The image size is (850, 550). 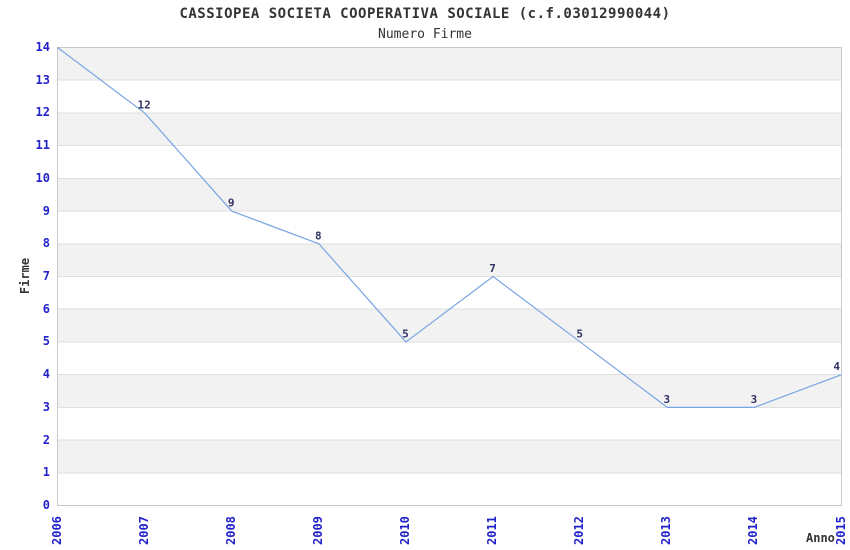 I want to click on y-tick-label: 4, so click(x=46, y=374).